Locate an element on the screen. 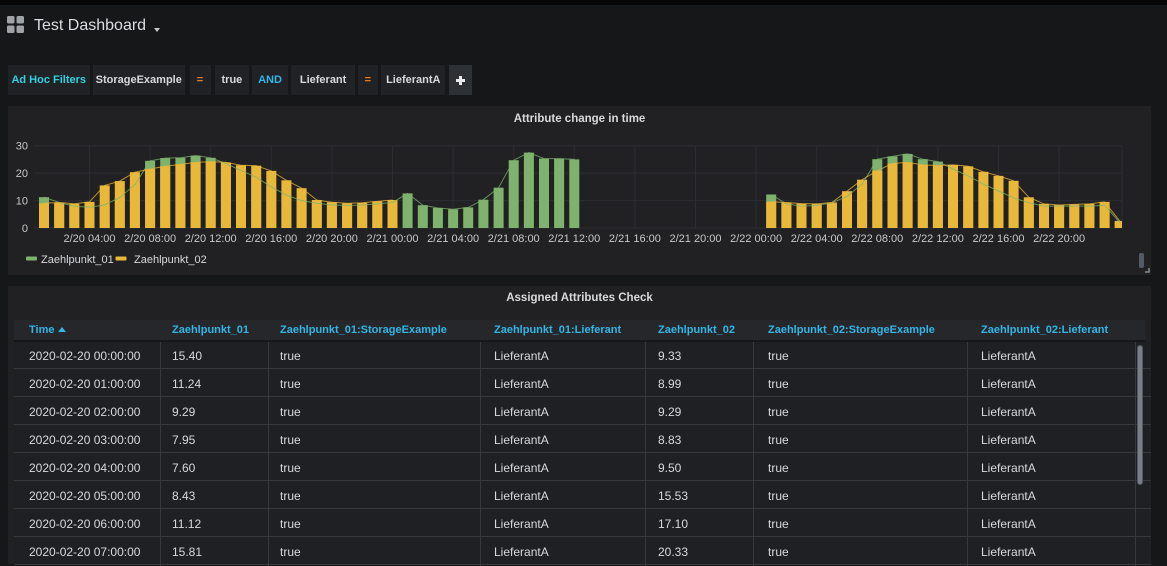  svg-text: 0 is located at coordinates (25, 229).